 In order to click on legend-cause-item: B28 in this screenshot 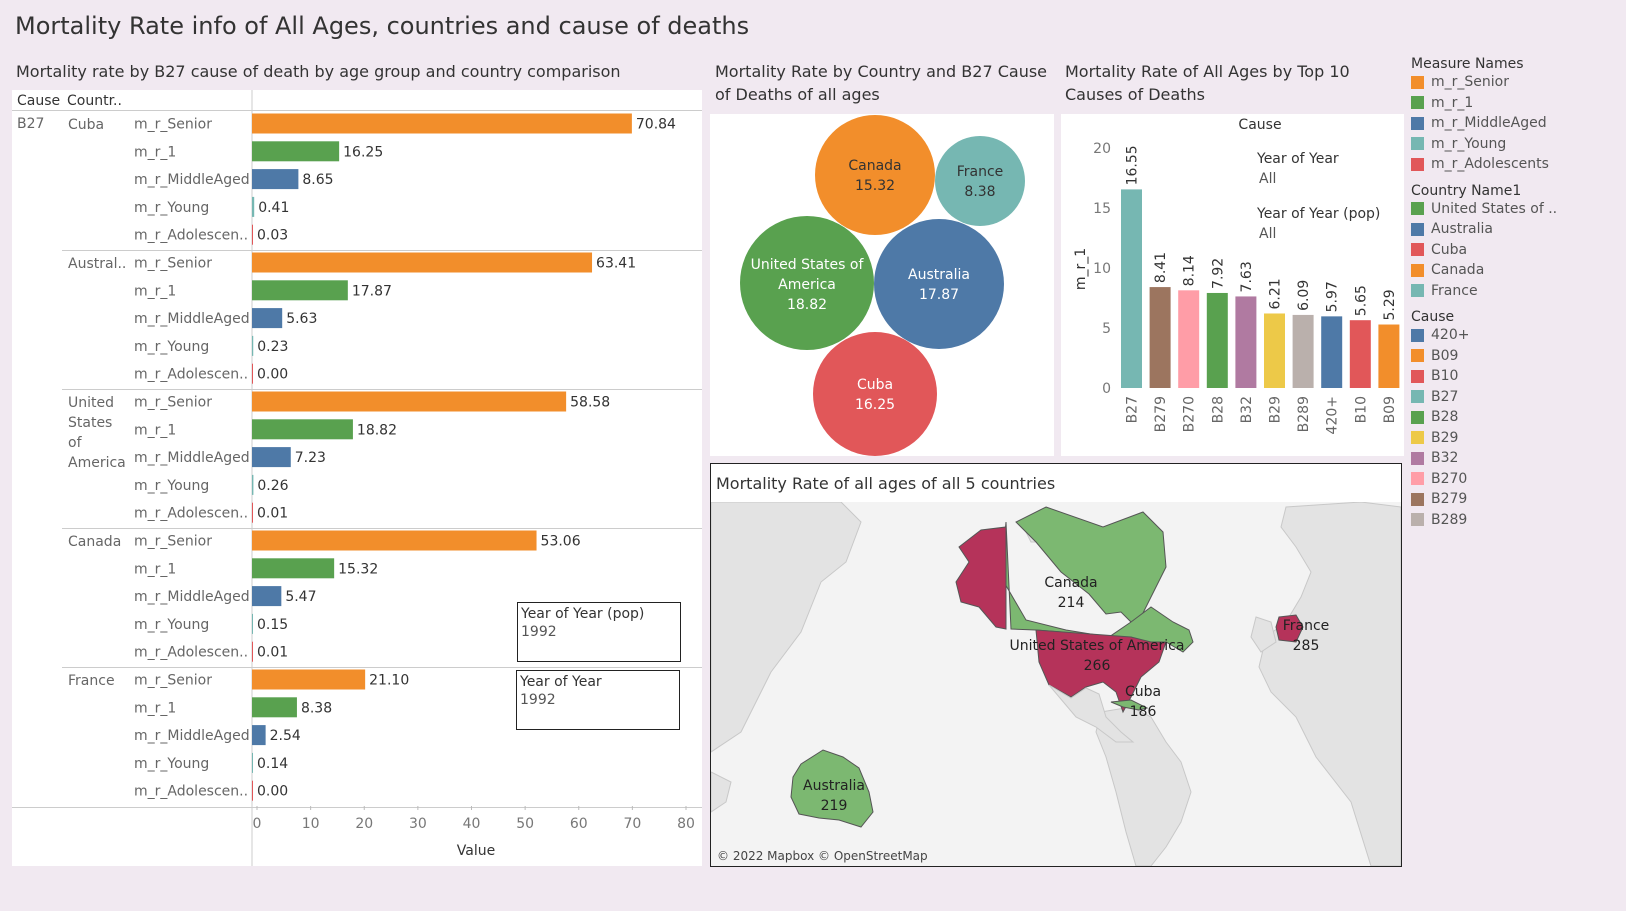, I will do `click(1516, 417)`.